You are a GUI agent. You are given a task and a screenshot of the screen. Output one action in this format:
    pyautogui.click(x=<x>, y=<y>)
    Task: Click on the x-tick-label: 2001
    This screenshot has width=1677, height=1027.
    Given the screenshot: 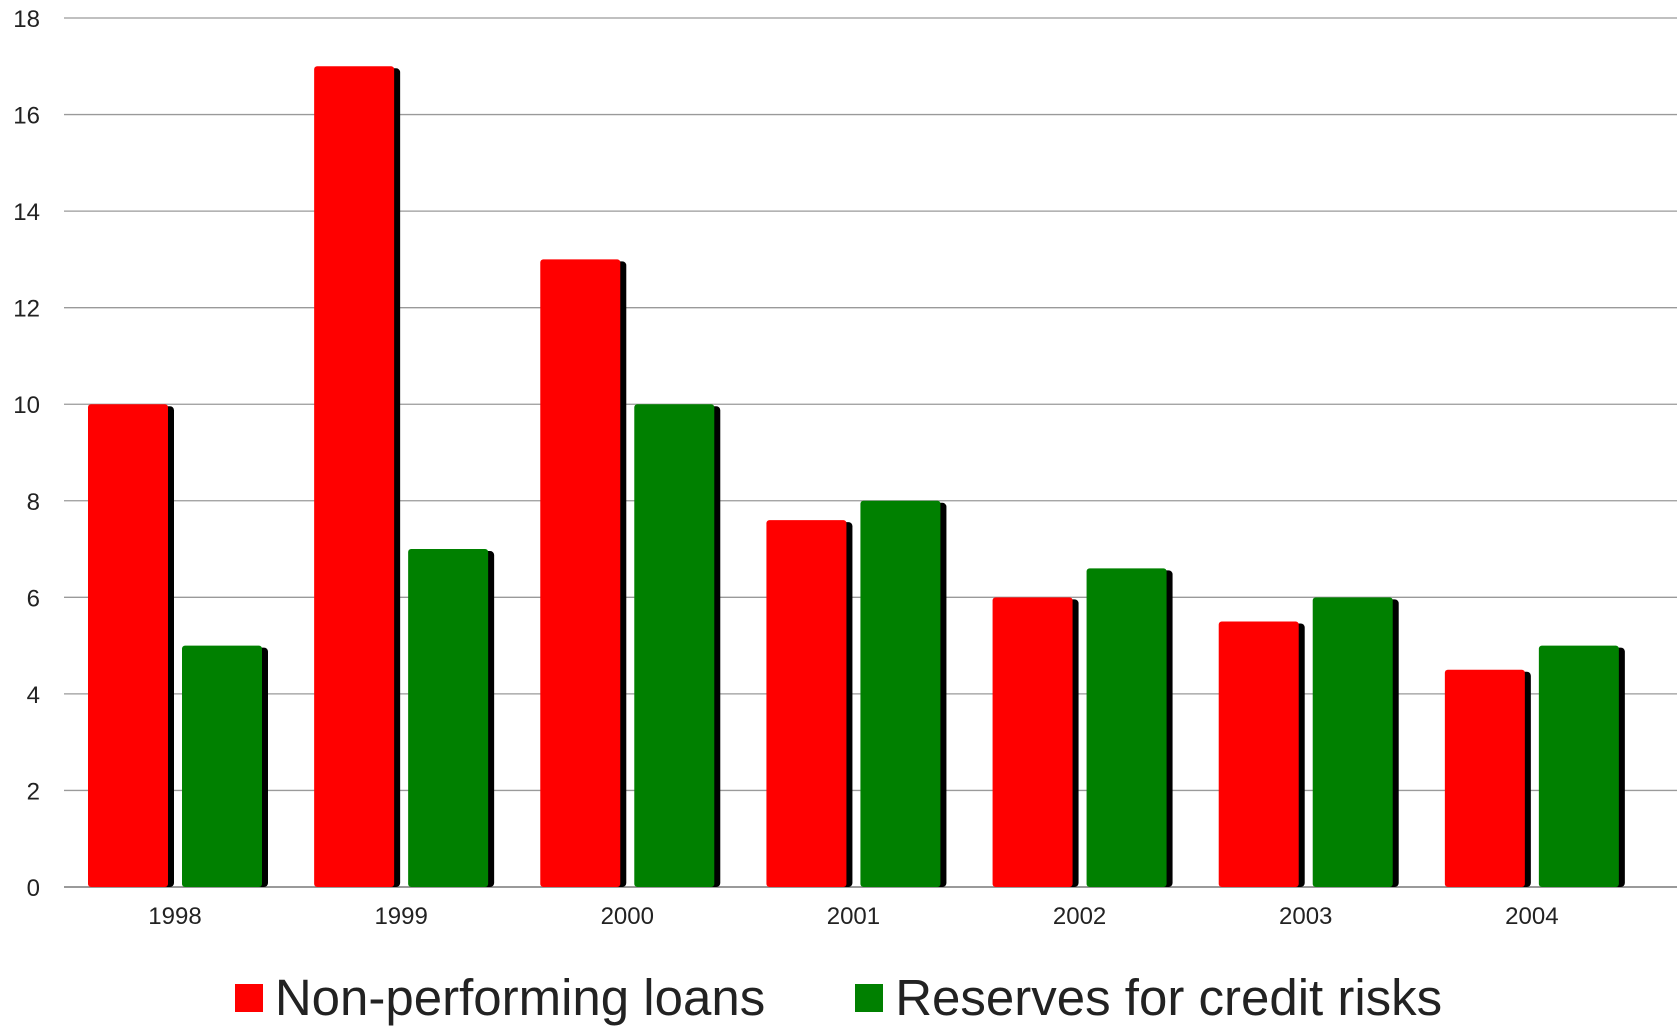 What is the action you would take?
    pyautogui.click(x=853, y=916)
    